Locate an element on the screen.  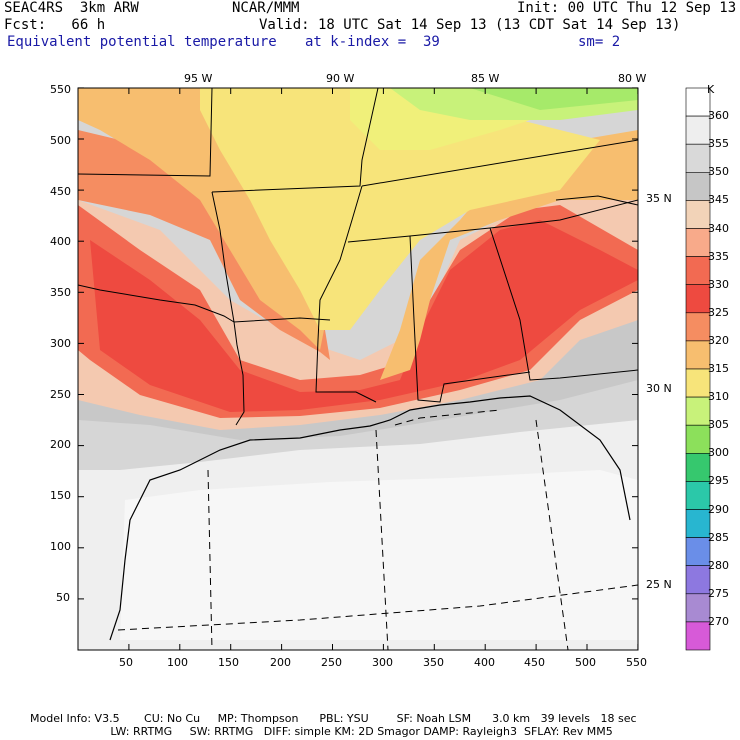
colorbar-level-label: 305 is located at coordinates (718, 425).